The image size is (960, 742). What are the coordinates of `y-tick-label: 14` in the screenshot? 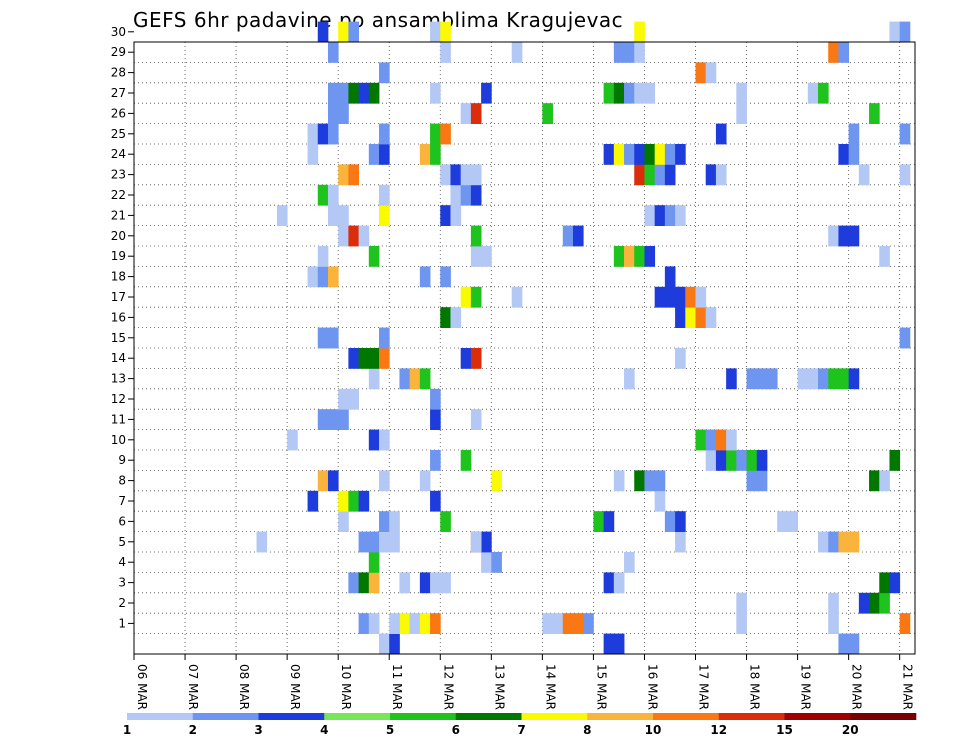 It's located at (118, 358).